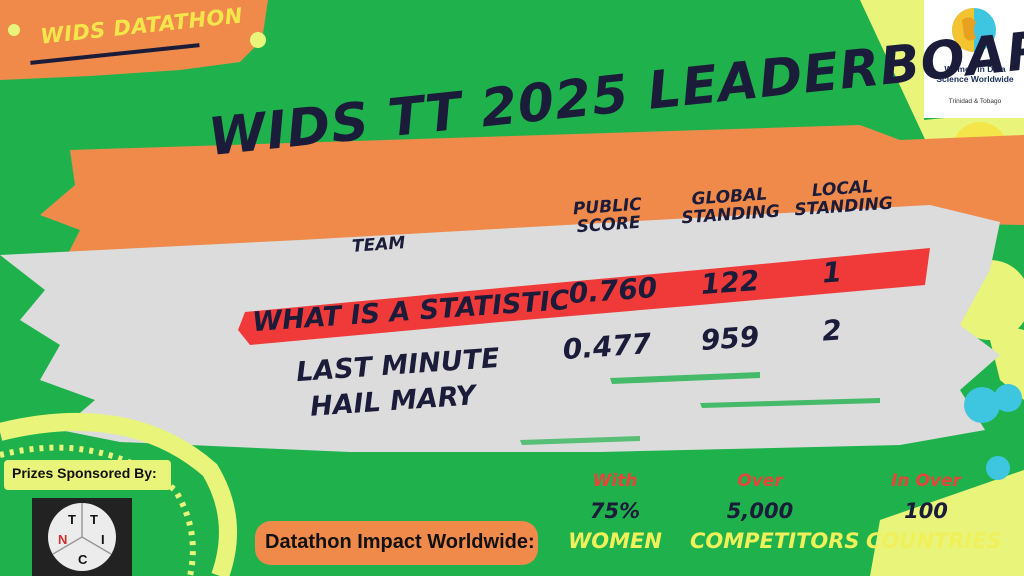 This screenshot has height=576, width=1024. I want to click on ttnic-letter-3: N, so click(62, 539).